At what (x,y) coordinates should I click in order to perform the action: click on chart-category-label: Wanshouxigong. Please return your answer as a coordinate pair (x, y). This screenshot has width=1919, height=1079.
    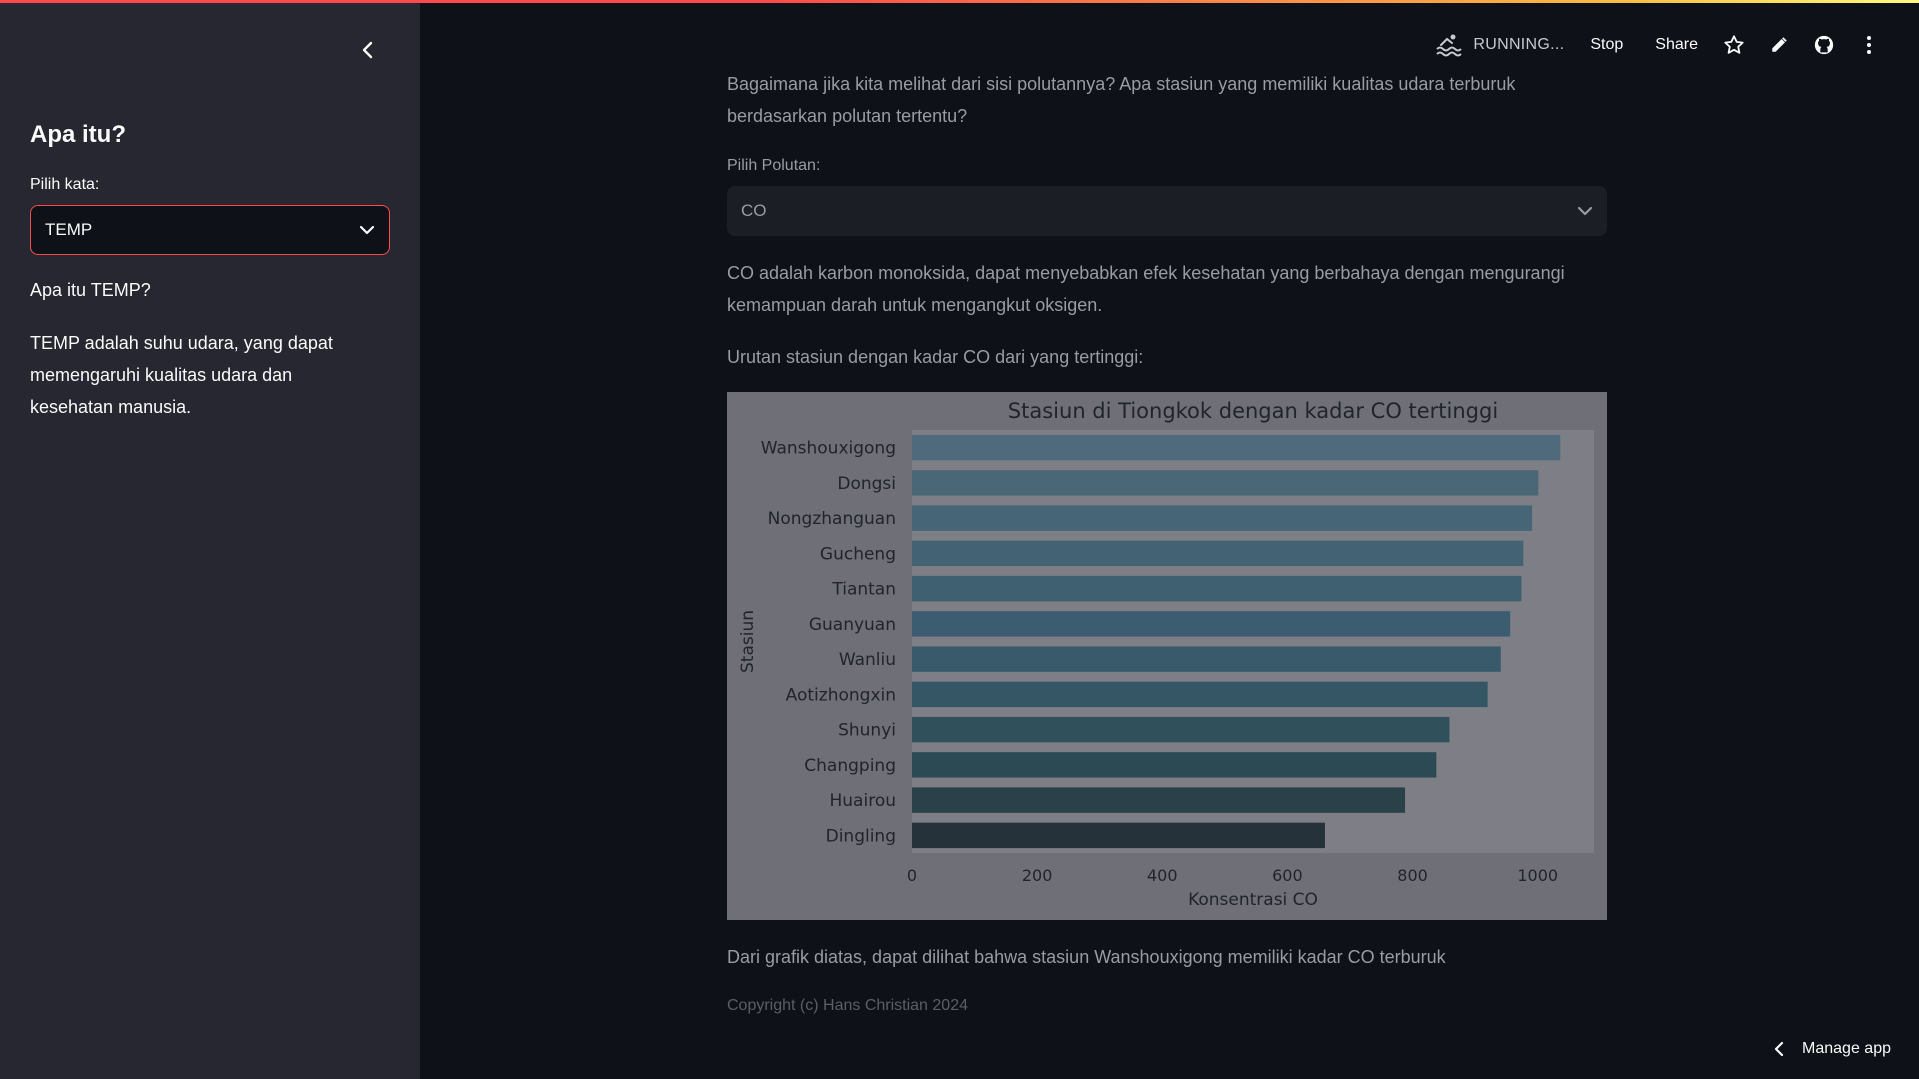
    Looking at the image, I should click on (828, 449).